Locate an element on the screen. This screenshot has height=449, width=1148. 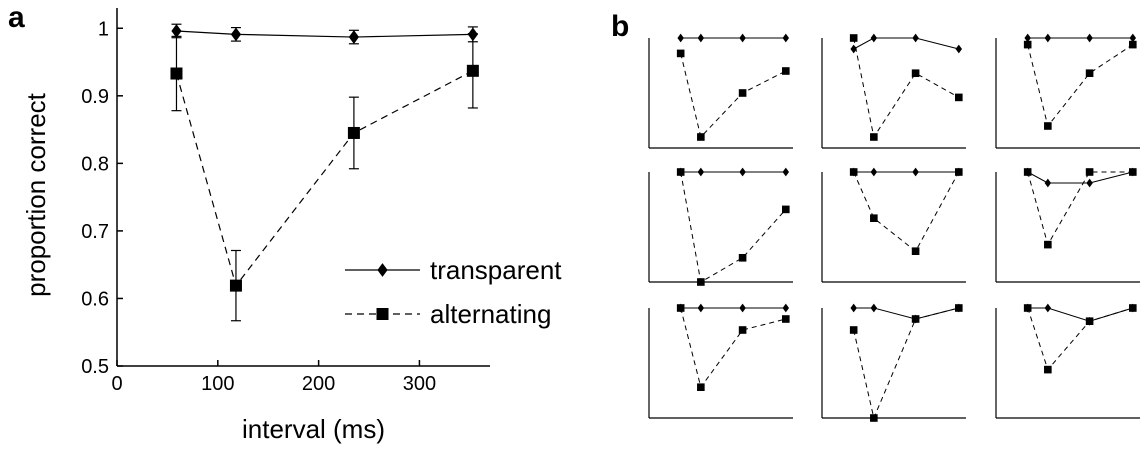
x-tick-label: 100 is located at coordinates (217, 384).